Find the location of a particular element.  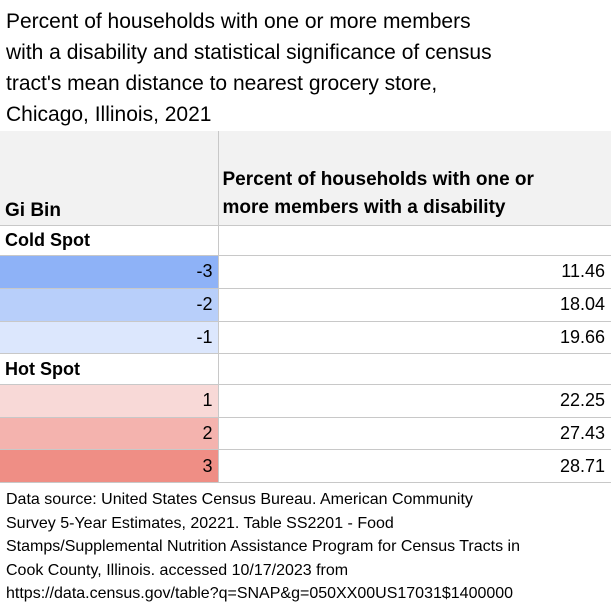

table-row: 2 27.43 is located at coordinates (305, 434).